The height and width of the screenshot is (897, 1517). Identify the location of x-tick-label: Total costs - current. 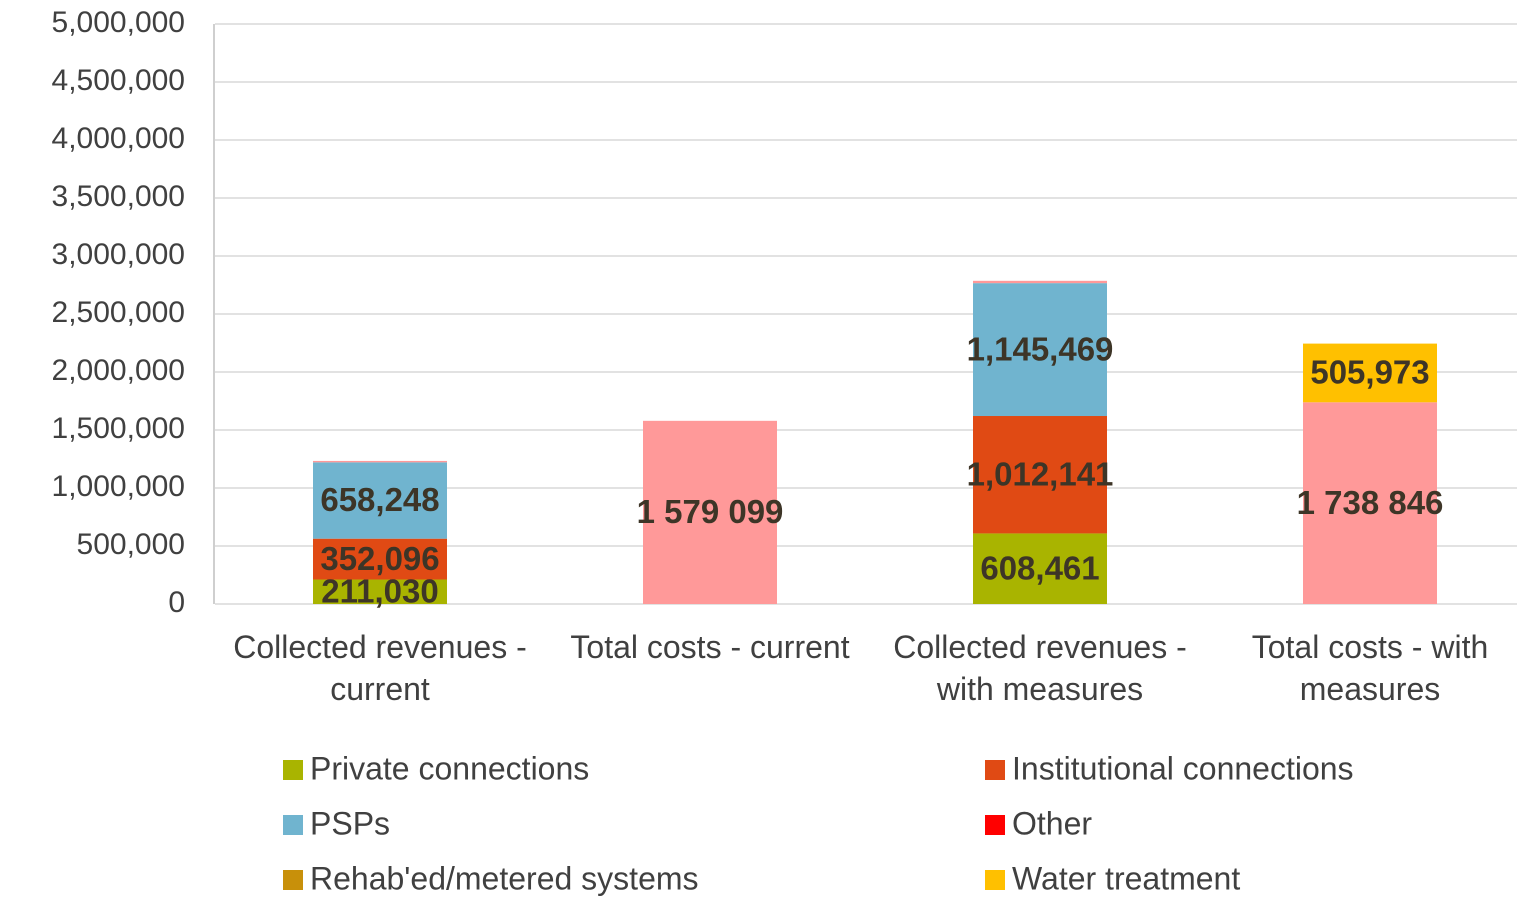
(709, 647).